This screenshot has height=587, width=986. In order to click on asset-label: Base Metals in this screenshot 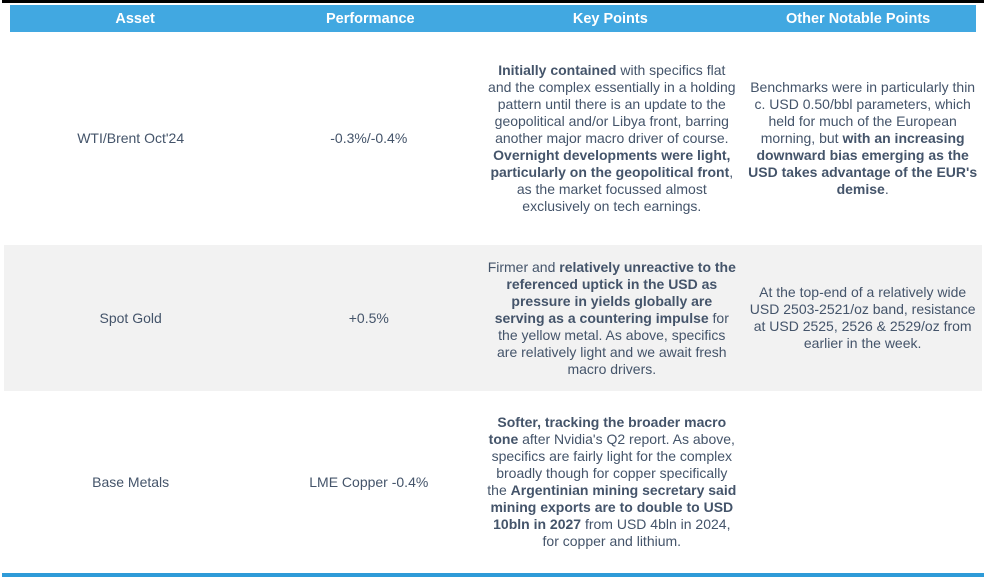, I will do `click(131, 481)`.